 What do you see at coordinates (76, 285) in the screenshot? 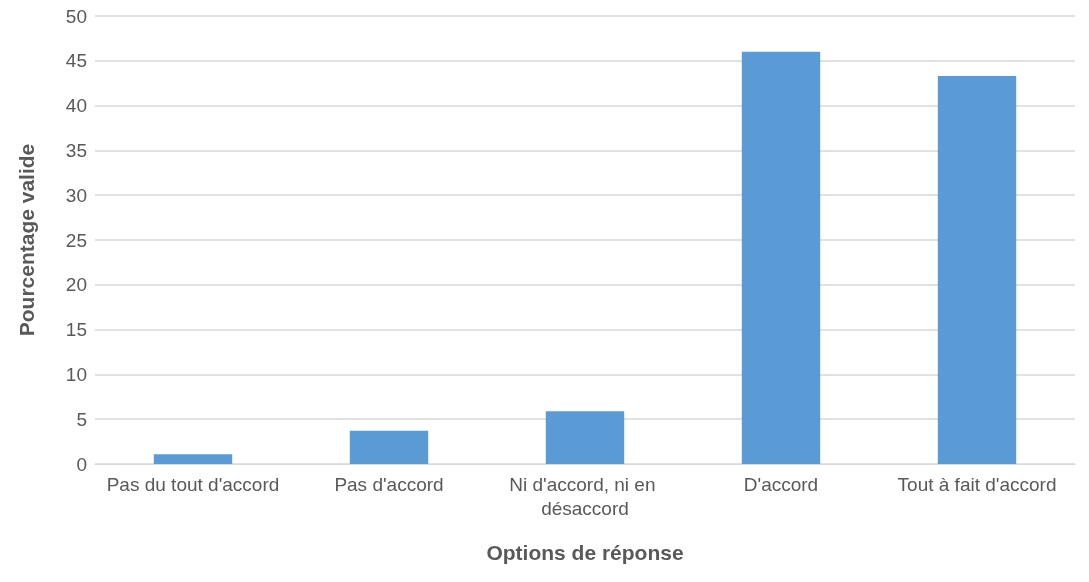
I see `y-tick-label: 20` at bounding box center [76, 285].